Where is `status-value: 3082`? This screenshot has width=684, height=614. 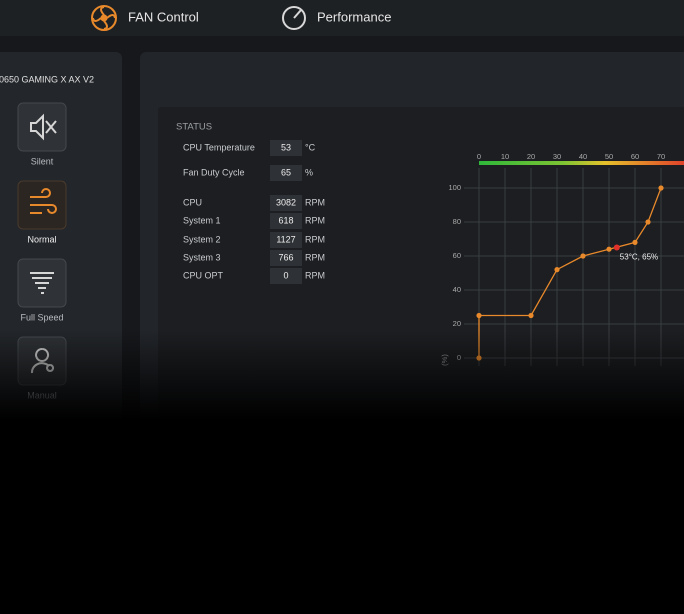
status-value: 3082 is located at coordinates (286, 202).